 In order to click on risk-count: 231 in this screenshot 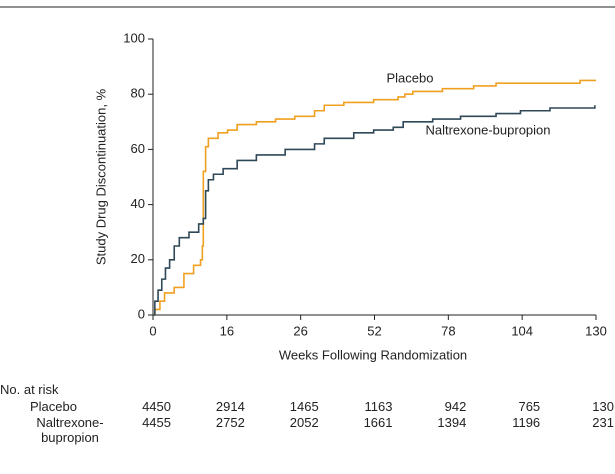, I will do `click(603, 422)`.